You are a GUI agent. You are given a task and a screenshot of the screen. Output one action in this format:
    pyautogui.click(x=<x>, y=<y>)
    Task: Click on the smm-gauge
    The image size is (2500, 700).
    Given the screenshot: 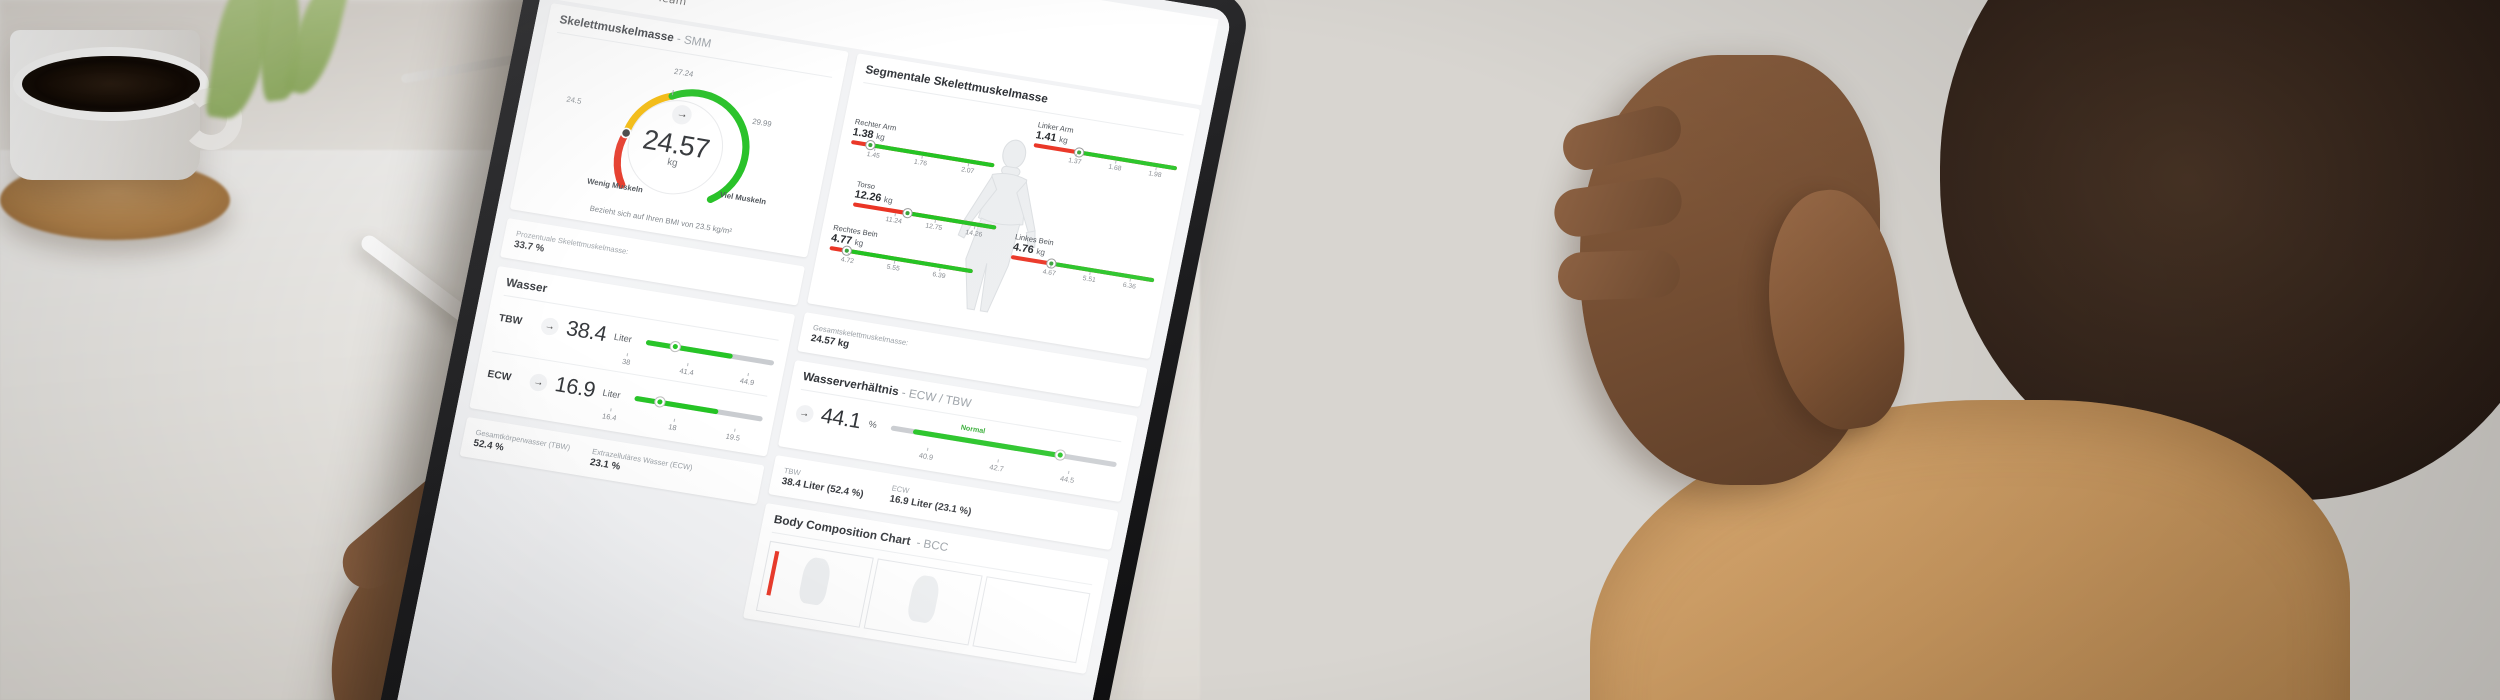 What is the action you would take?
    pyautogui.click(x=681, y=146)
    